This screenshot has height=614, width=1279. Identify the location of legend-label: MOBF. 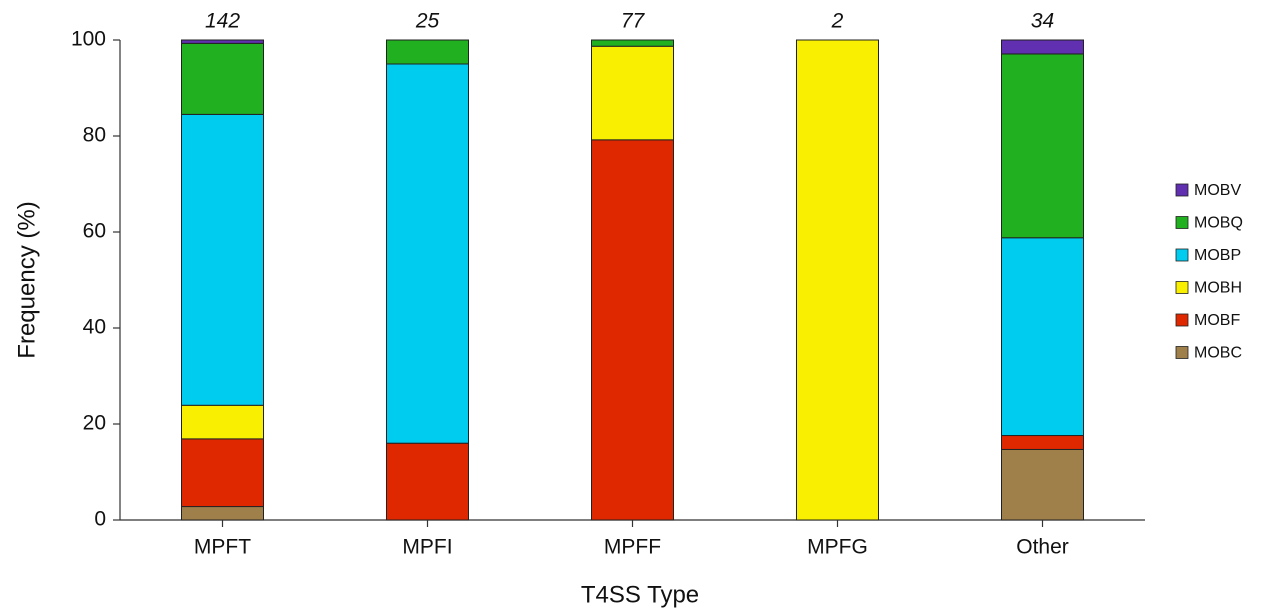
(1217, 320).